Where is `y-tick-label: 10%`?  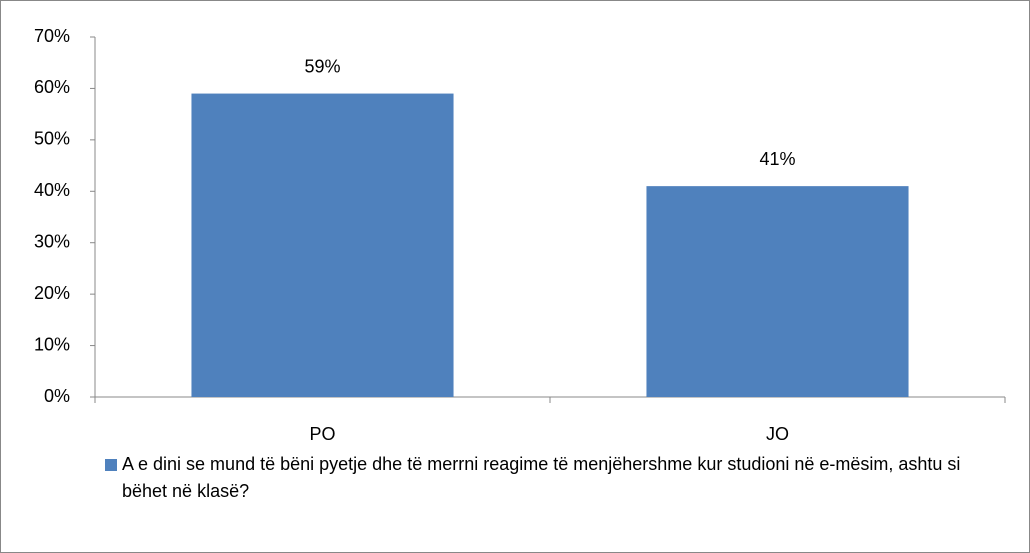 y-tick-label: 10% is located at coordinates (52, 344).